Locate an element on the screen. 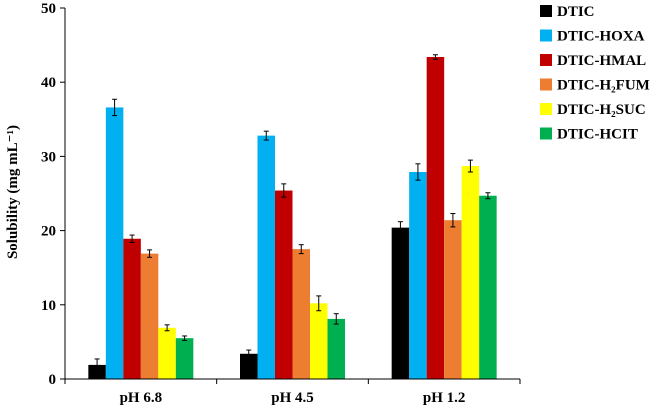 The image size is (666, 413). y-axis-title: Solubility (mg mL⁻¹) is located at coordinates (13, 192).